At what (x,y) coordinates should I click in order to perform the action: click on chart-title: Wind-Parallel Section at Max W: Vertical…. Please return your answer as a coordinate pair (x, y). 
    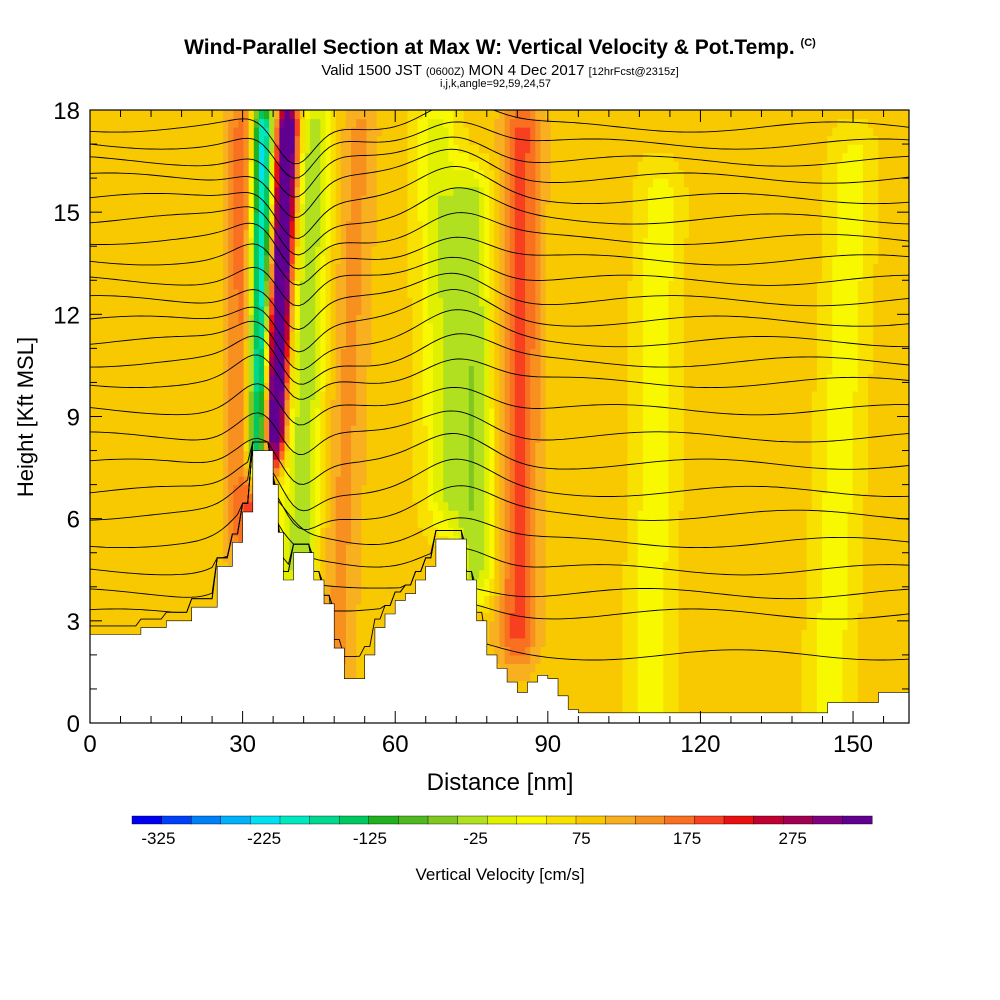
    Looking at the image, I should click on (500, 48).